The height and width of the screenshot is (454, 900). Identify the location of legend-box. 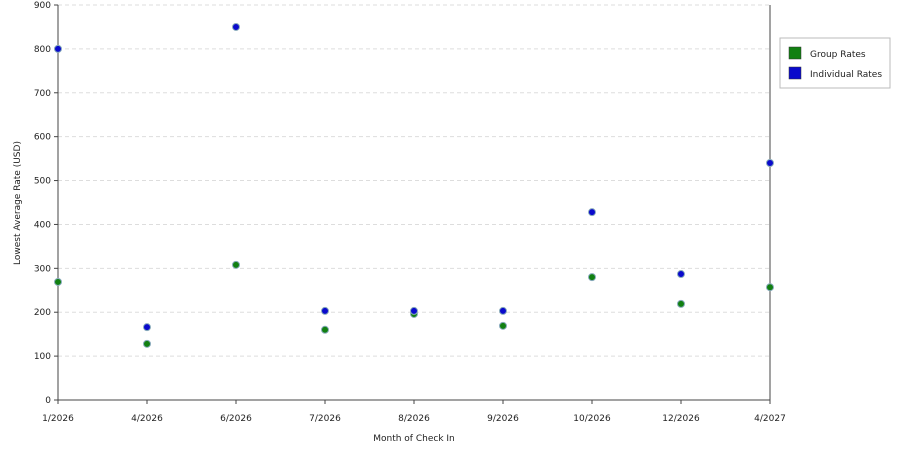
(835, 63).